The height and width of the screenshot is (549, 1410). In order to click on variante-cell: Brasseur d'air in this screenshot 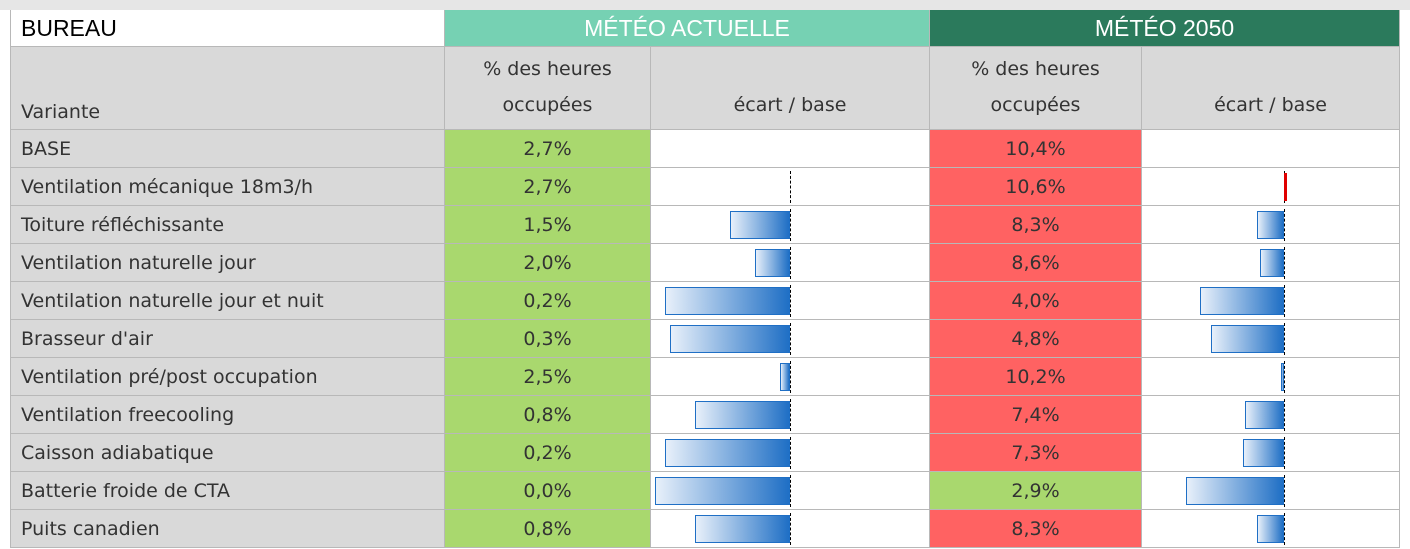, I will do `click(227, 339)`.